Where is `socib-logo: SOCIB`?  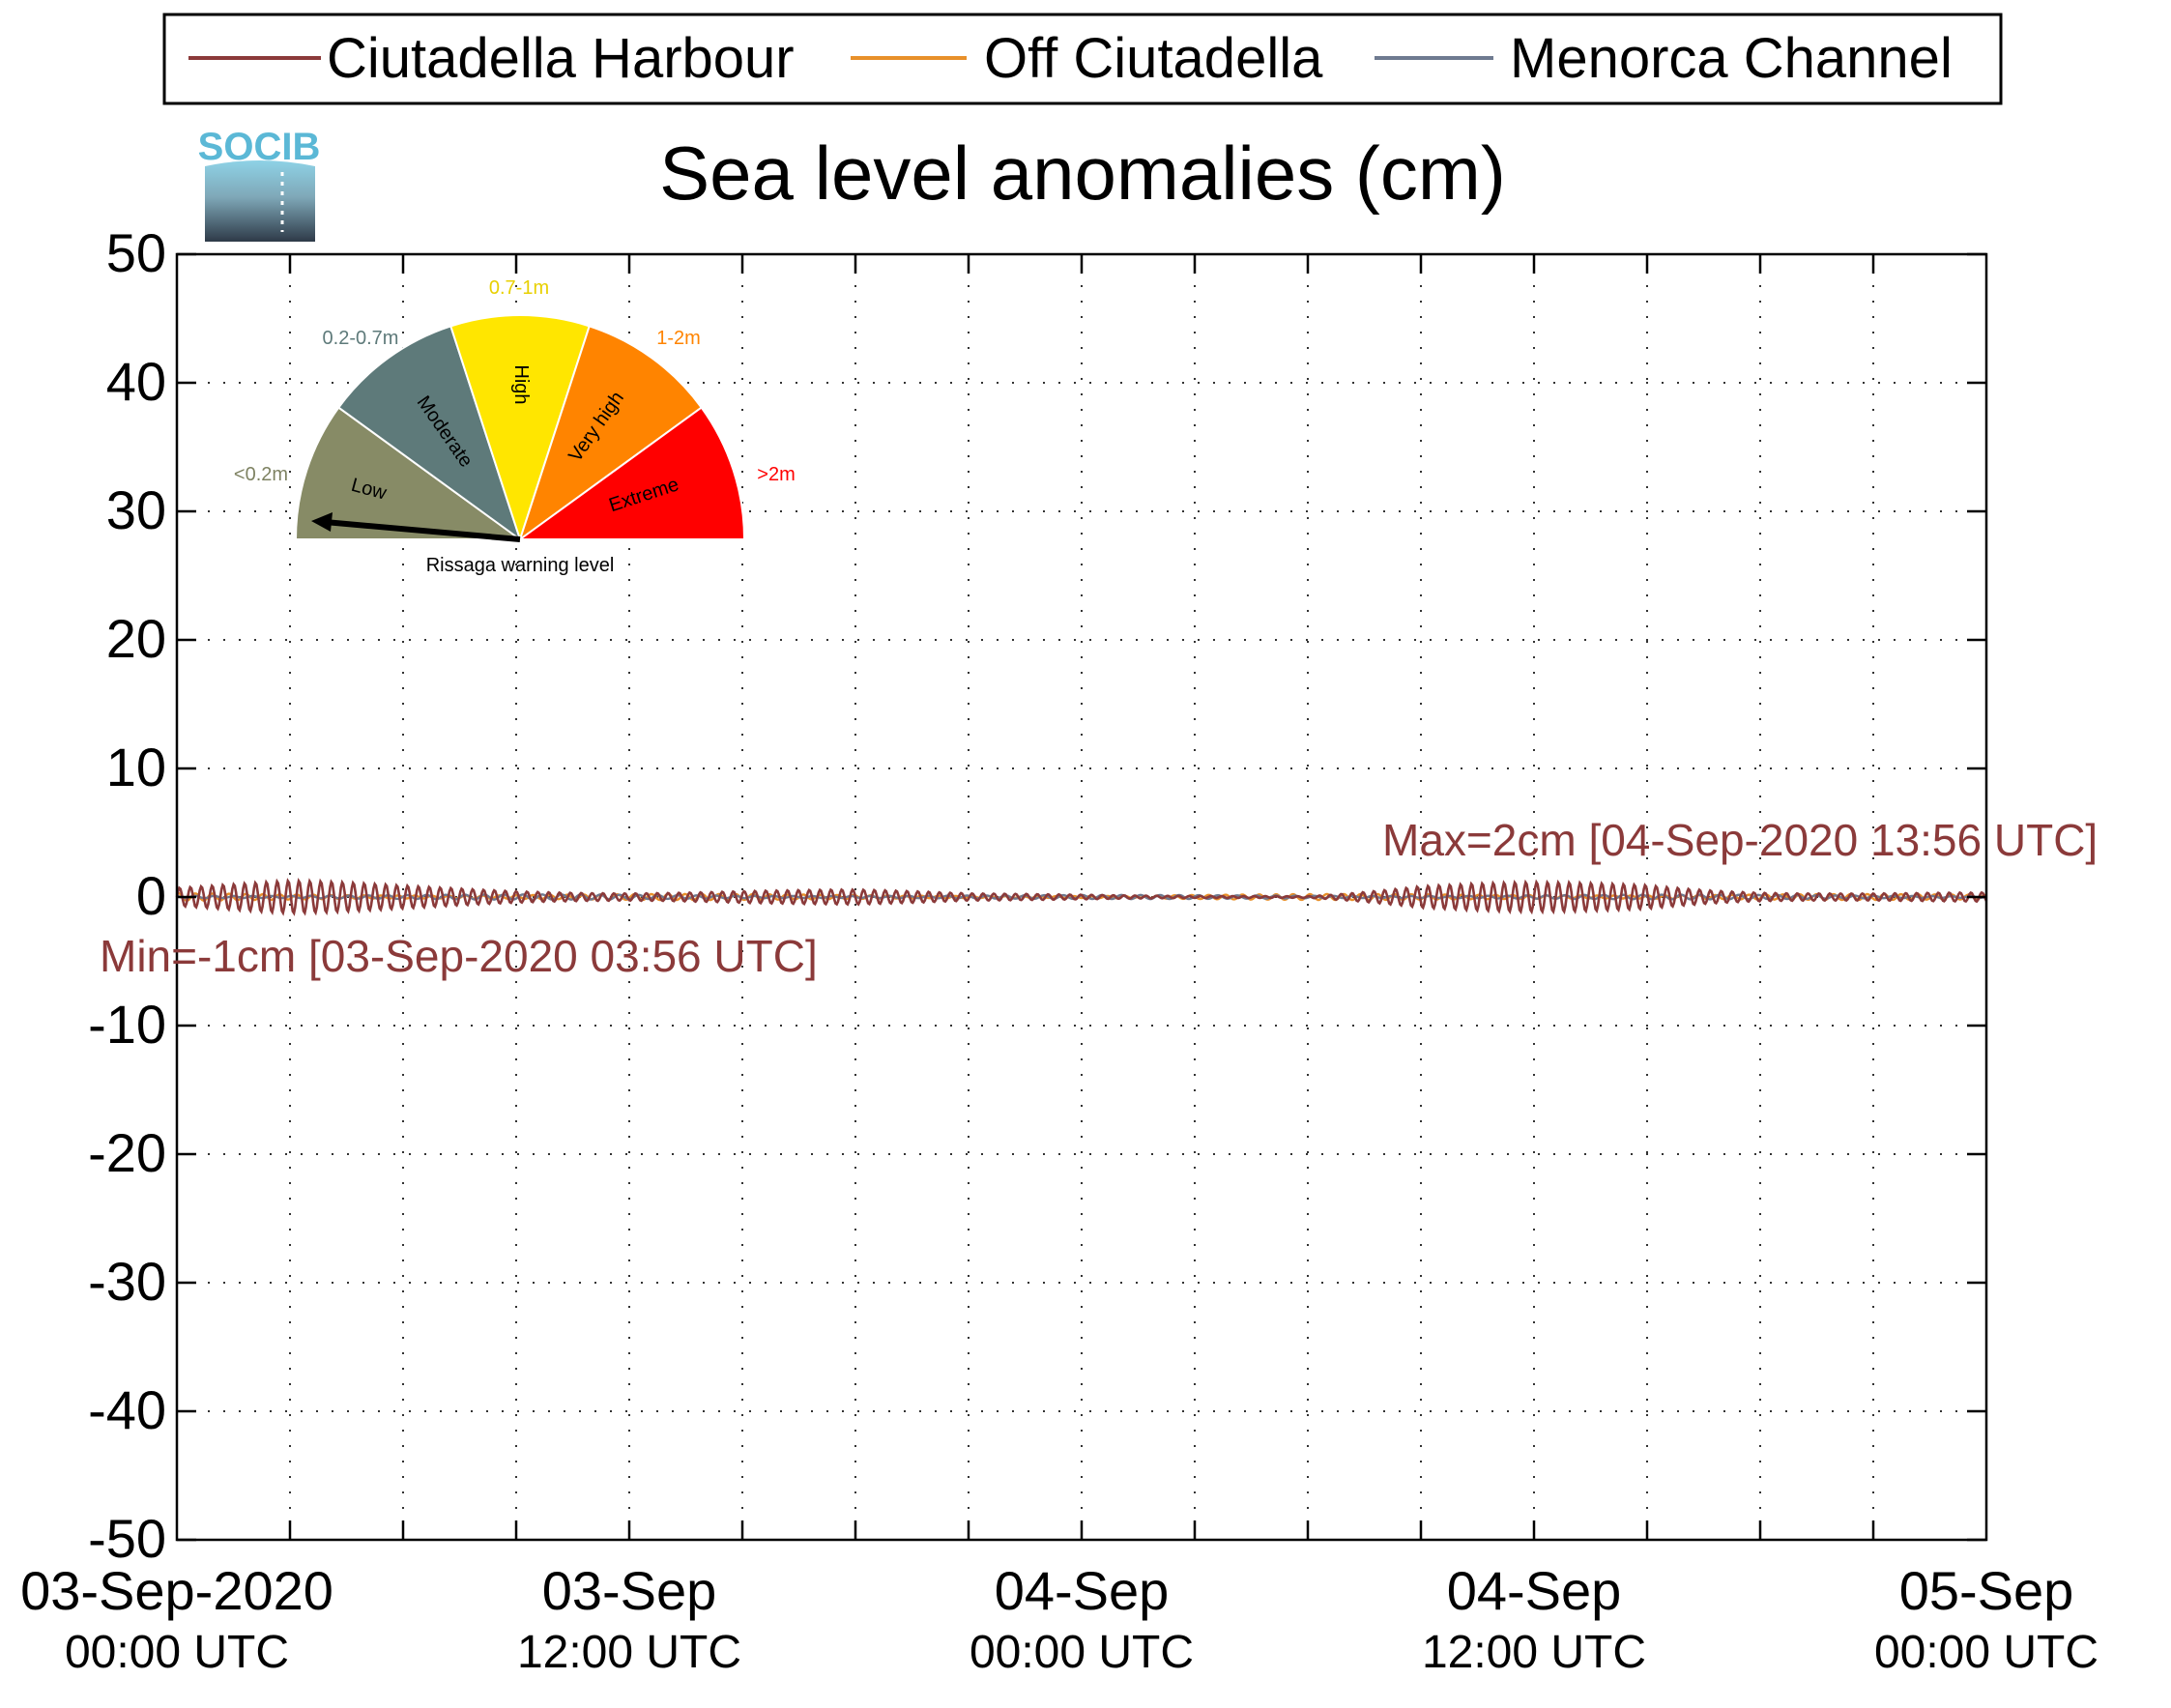
socib-logo: SOCIB is located at coordinates (259, 184).